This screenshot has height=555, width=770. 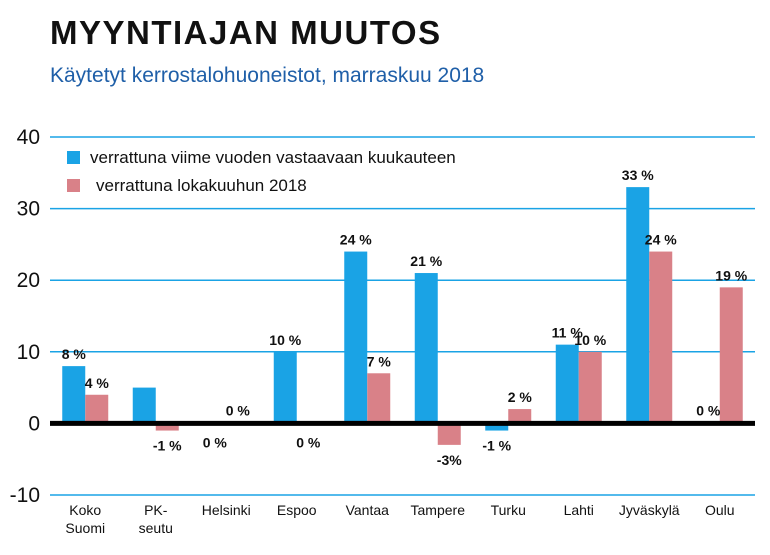 What do you see at coordinates (508, 510) in the screenshot?
I see `x-tick-label: Turku` at bounding box center [508, 510].